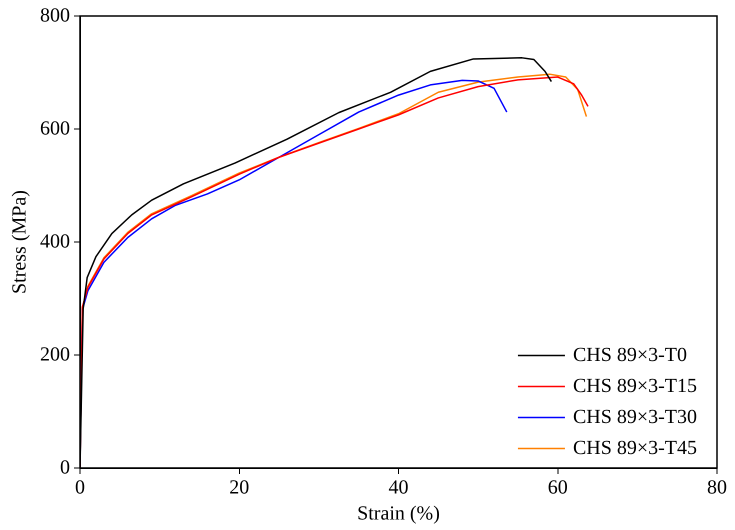  Describe the element at coordinates (558, 487) in the screenshot. I see `x-tick-label: 60` at that location.